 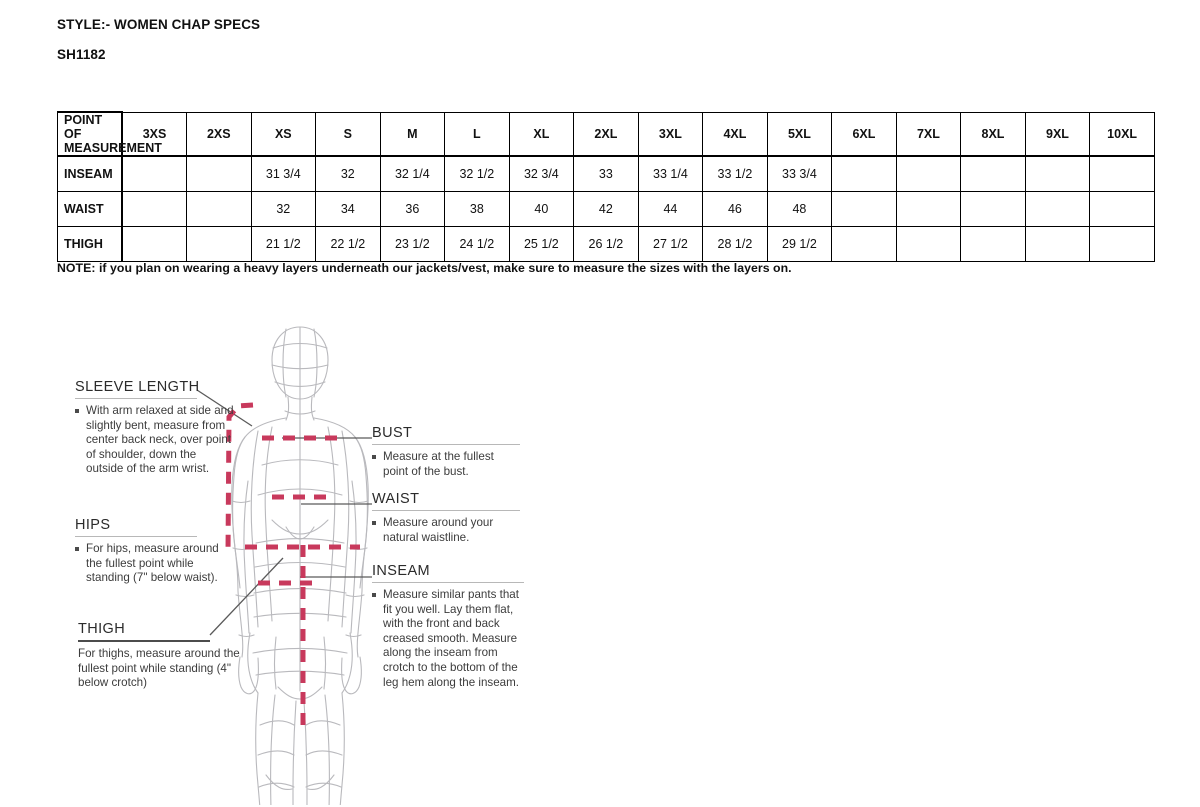 I want to click on row-label-waist: WAIST, so click(x=90, y=209).